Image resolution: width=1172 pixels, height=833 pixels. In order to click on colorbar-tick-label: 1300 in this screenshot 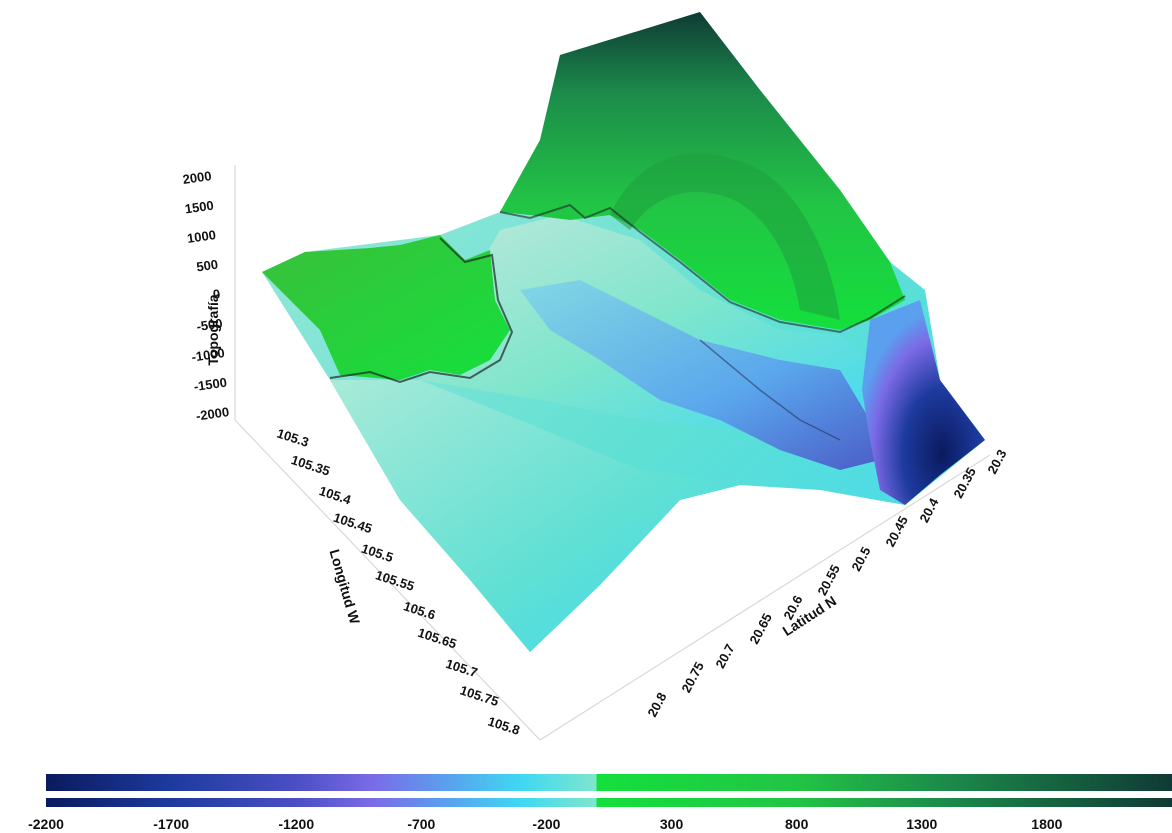, I will do `click(921, 824)`.